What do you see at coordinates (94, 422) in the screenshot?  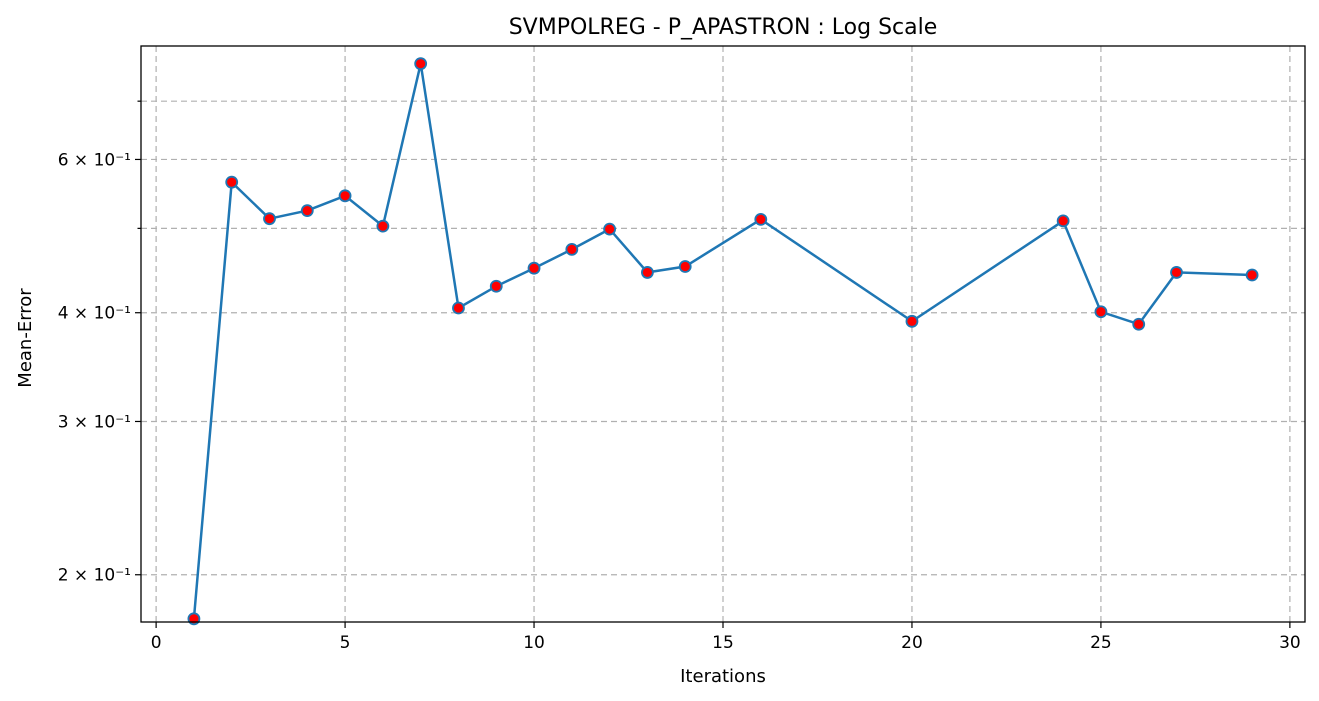 I see `y-tick-label: 3 × 10⁻¹` at bounding box center [94, 422].